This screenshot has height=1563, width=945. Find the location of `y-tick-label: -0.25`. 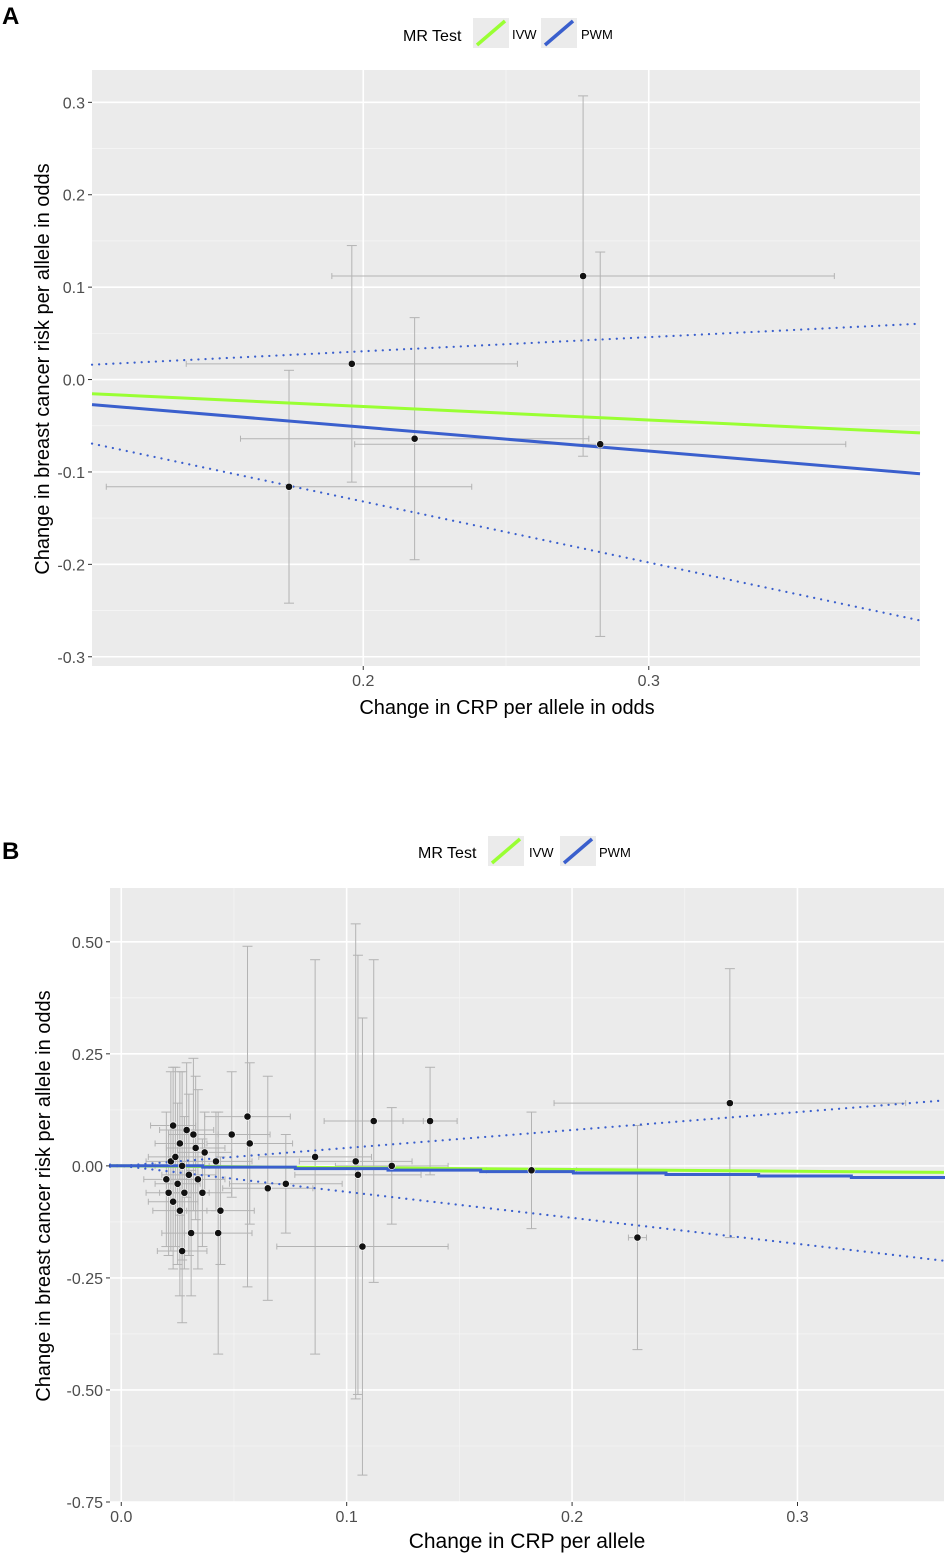

y-tick-label: -0.25 is located at coordinates (85, 1279).